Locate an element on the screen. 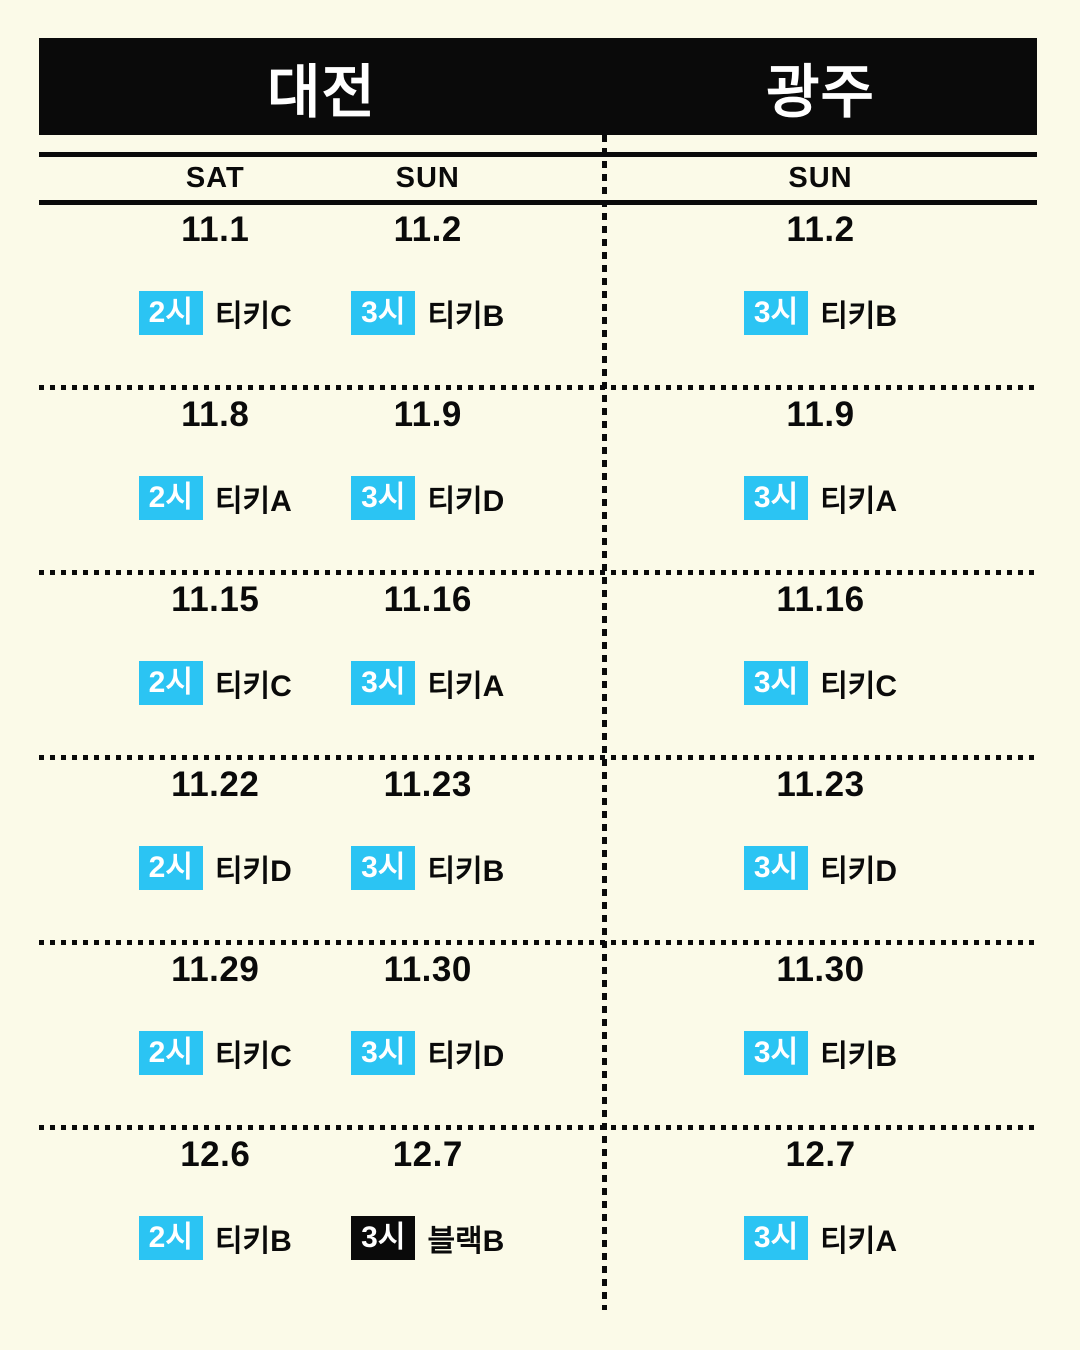  schedule-row: 11.1 2시 티키C 11.2 3시 티키B 11.2 3시 티키B is located at coordinates (538, 295).